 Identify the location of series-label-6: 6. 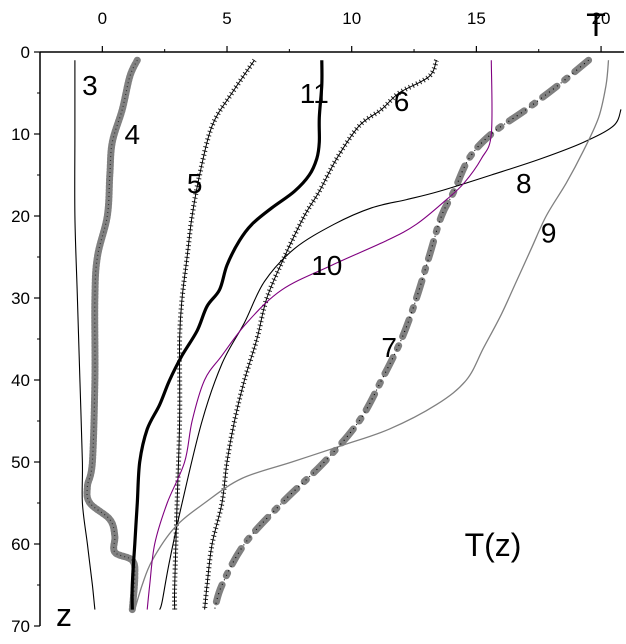
(402, 101).